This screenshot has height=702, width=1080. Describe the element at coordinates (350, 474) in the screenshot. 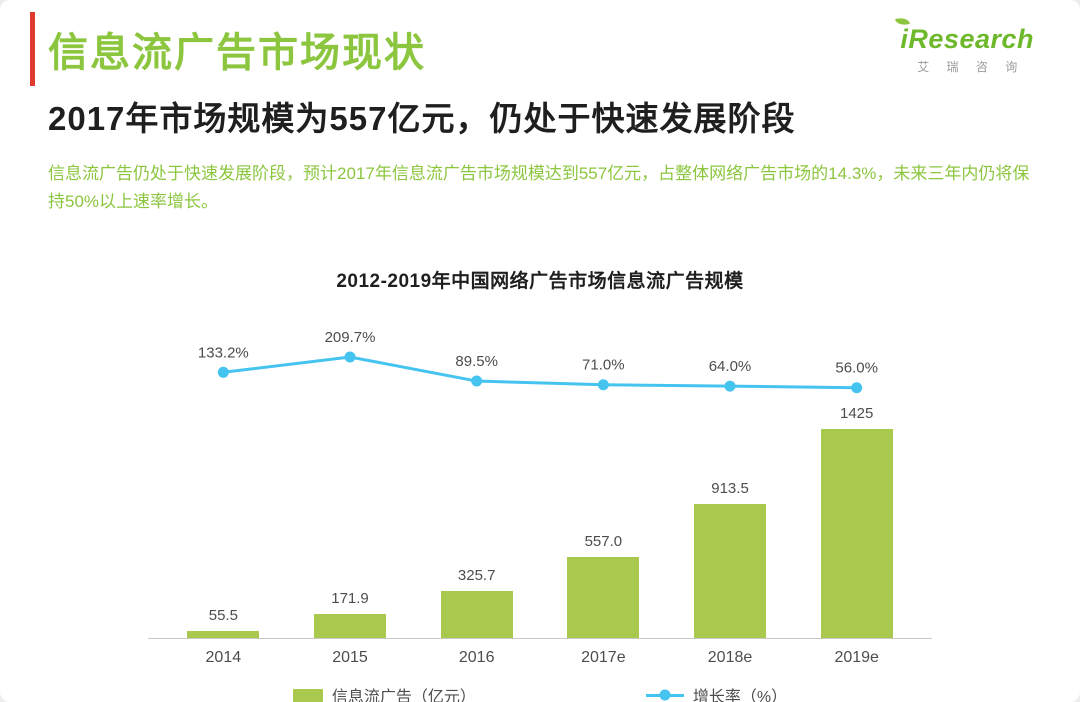

I see `bar-column: 171.9` at that location.